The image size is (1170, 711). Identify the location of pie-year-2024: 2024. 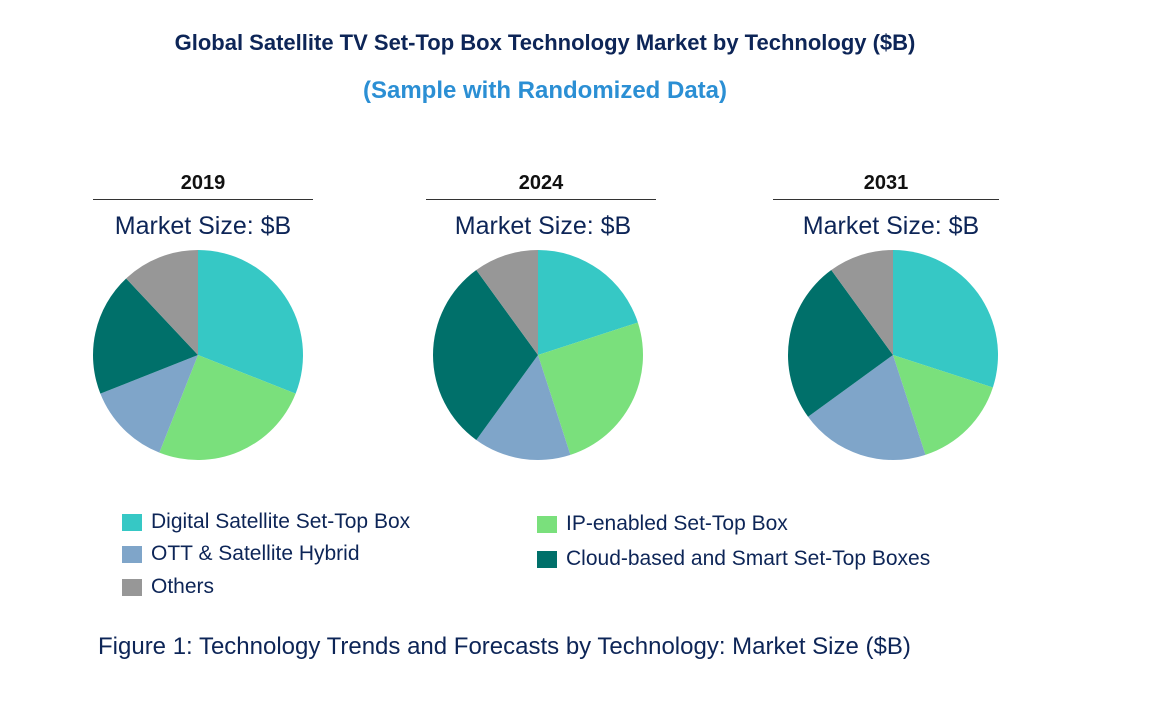
(541, 186).